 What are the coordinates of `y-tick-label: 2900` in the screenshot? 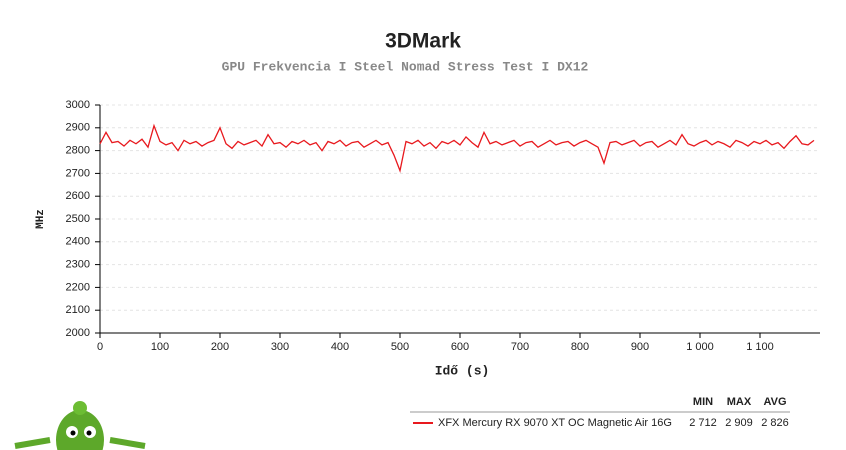 It's located at (78, 128).